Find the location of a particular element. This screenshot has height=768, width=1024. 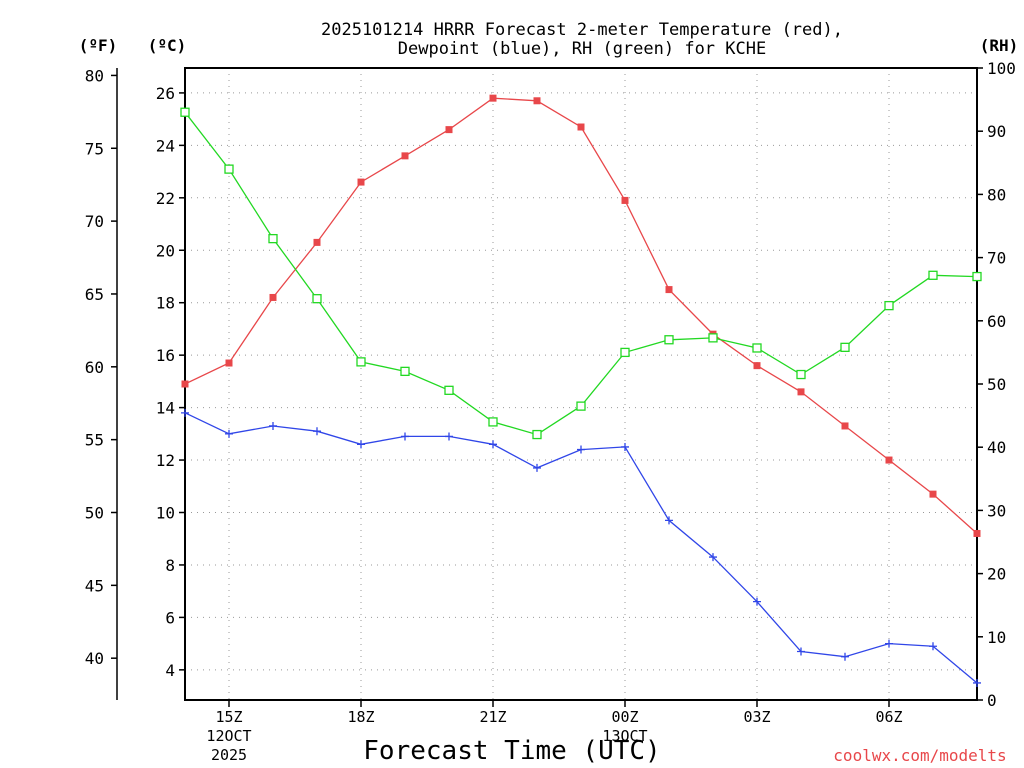

rh-tick-label: 30 is located at coordinates (996, 510).